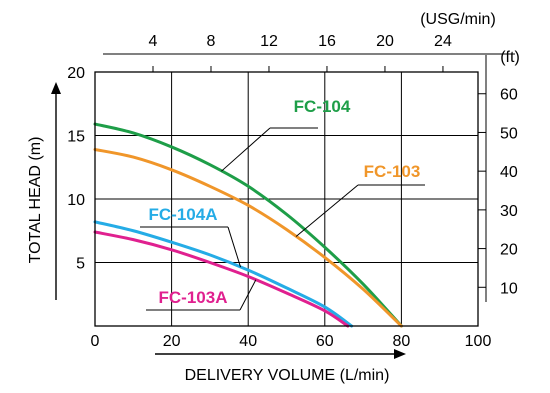 The width and height of the screenshot is (550, 393). I want to click on y-tick-label: 15, so click(76, 137).